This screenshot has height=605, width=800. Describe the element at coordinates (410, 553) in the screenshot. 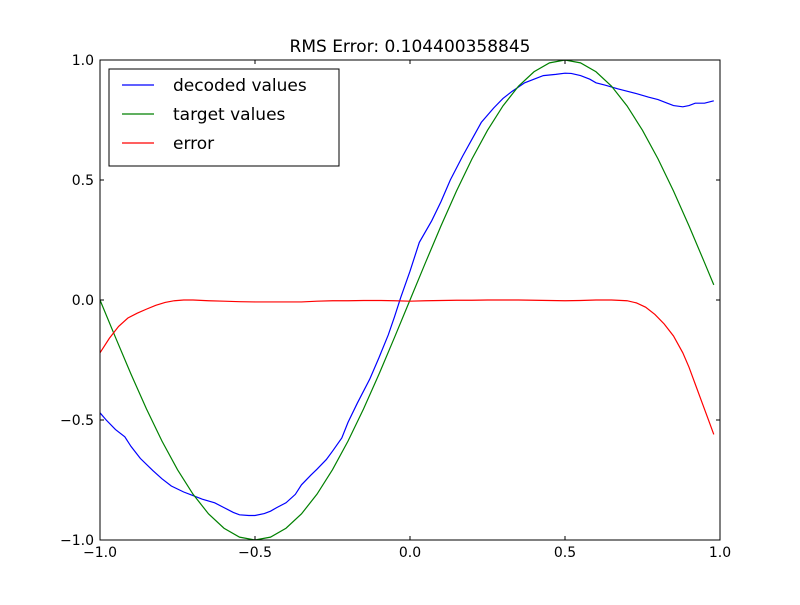

I see `x-tick-label: 0.0` at that location.